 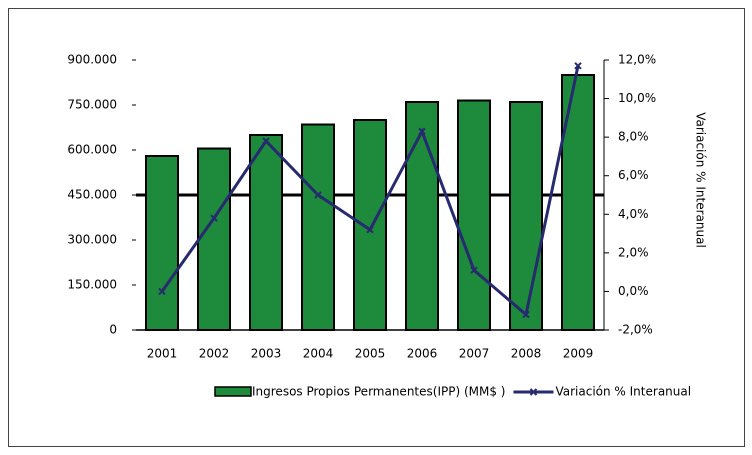 What do you see at coordinates (635, 330) in the screenshot?
I see `y2-tick-label: -2,0%` at bounding box center [635, 330].